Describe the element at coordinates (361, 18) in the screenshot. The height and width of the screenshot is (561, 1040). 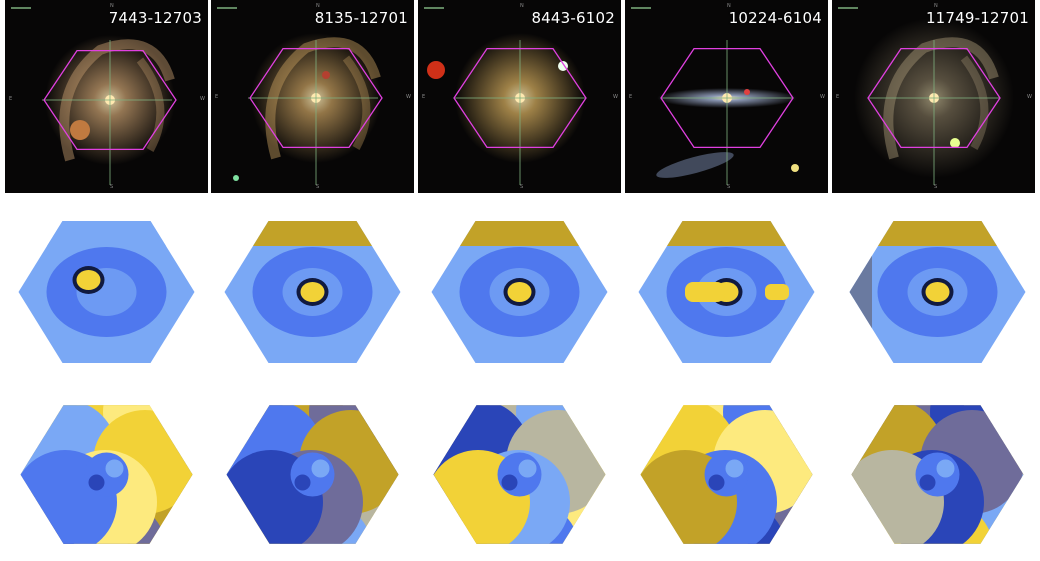
I see `plateifu-label: 8135-12701` at that location.